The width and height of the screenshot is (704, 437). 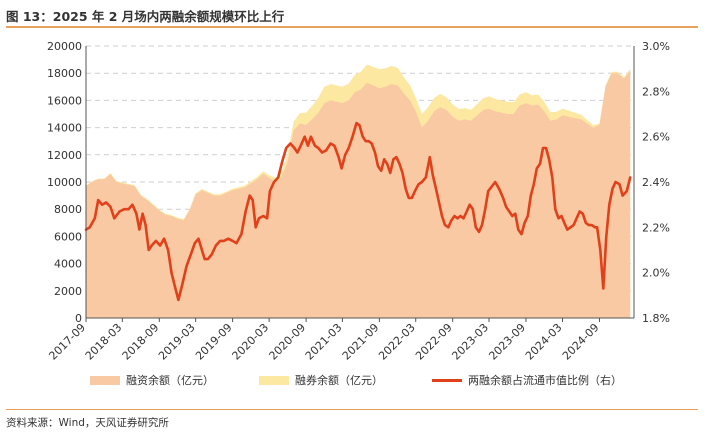 I want to click on x-tick-label: 2017-09, so click(x=67, y=342).